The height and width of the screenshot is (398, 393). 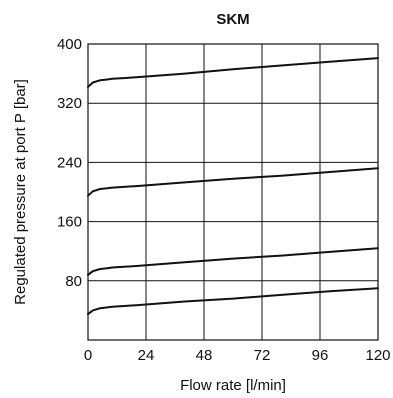 I want to click on x-tick-label: 120, so click(x=377, y=355).